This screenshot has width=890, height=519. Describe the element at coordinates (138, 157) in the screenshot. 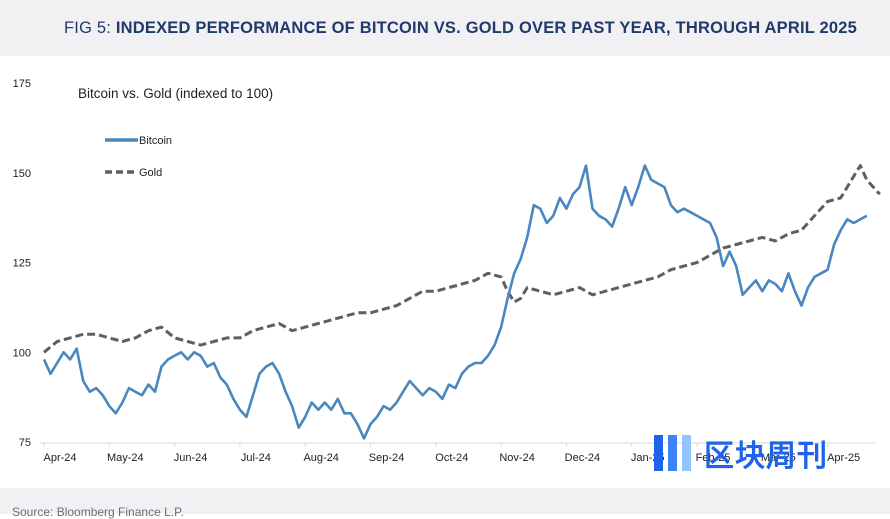

I see `legend: Bitcoin Gold` at that location.